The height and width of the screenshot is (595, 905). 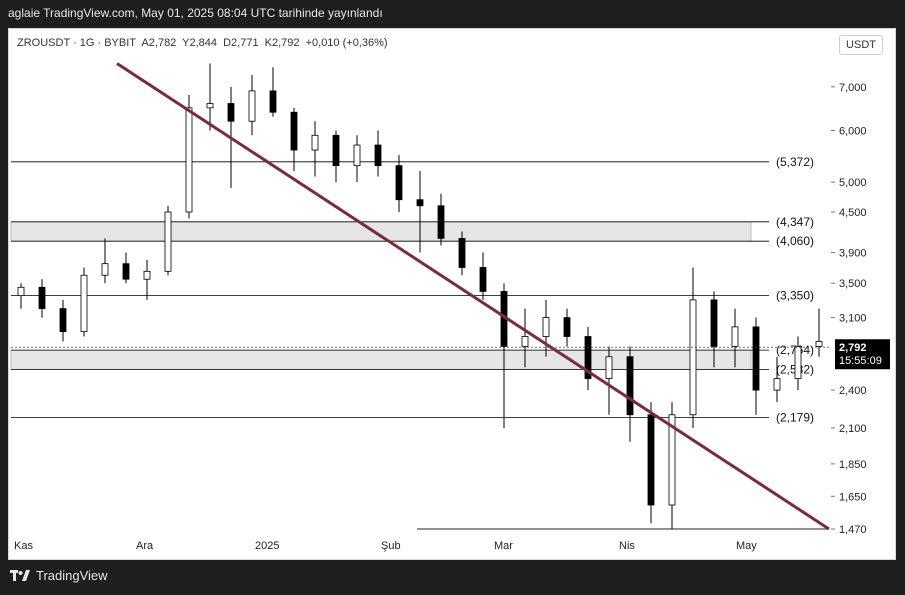 What do you see at coordinates (853, 429) in the screenshot?
I see `y-tick-label-8: 2,100` at bounding box center [853, 429].